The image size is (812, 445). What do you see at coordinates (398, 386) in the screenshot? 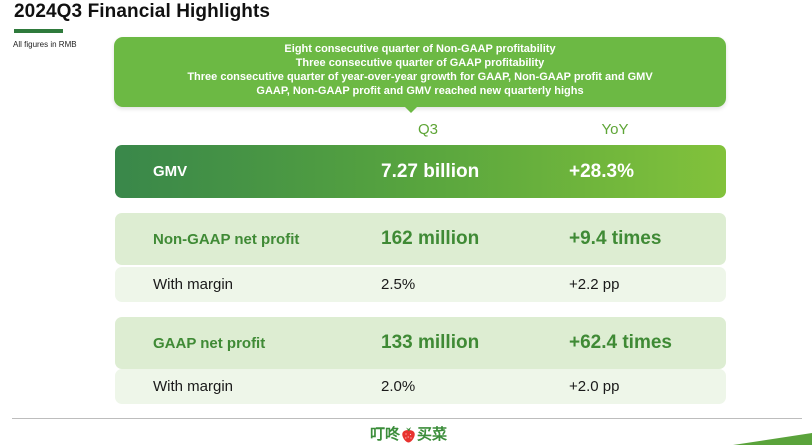
I see `q3-value: 2.0%` at bounding box center [398, 386].